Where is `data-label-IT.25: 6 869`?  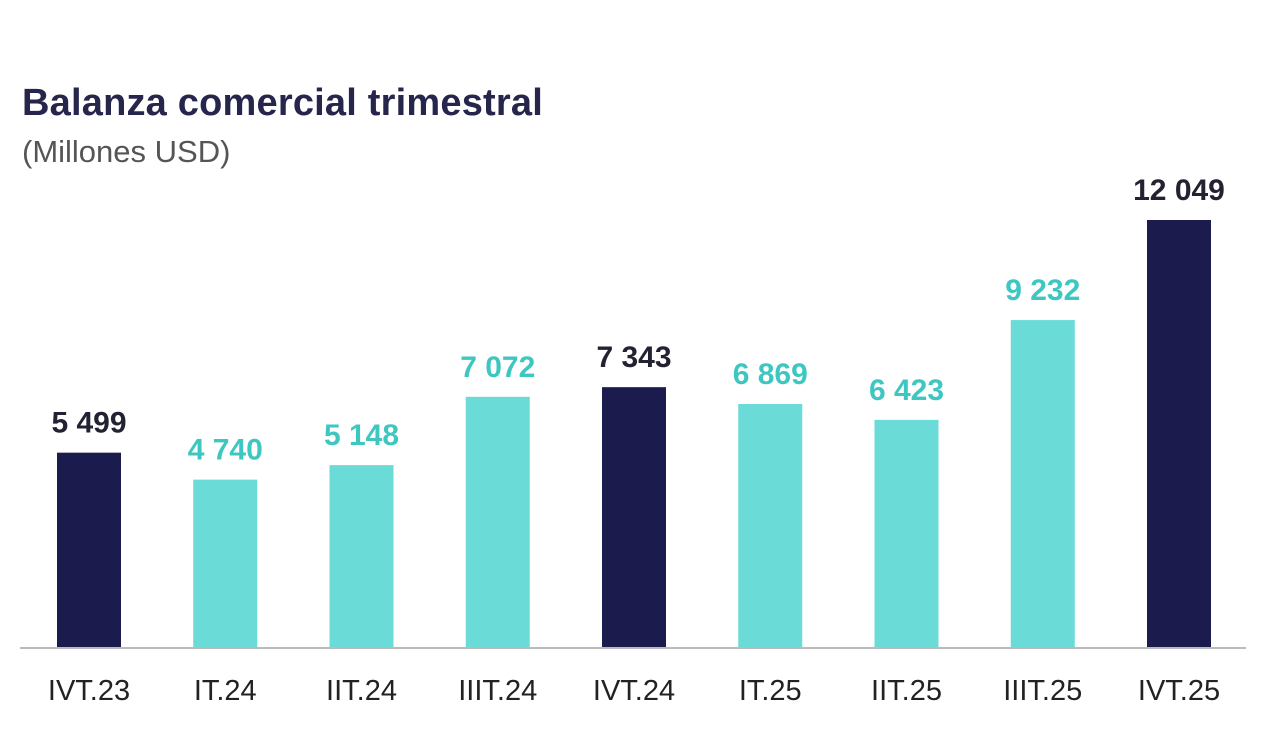 data-label-IT.25: 6 869 is located at coordinates (770, 374).